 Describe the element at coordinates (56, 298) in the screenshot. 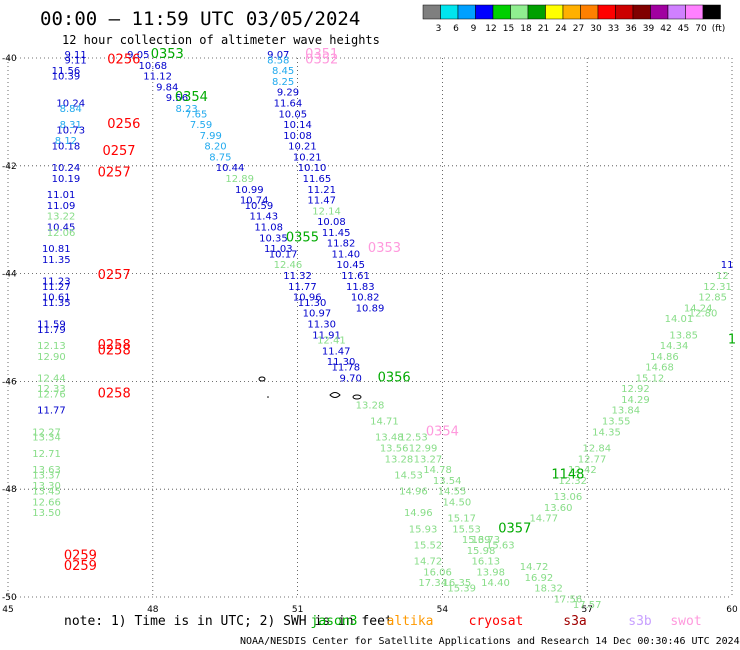

I see `data-point-label: 10.61` at that location.